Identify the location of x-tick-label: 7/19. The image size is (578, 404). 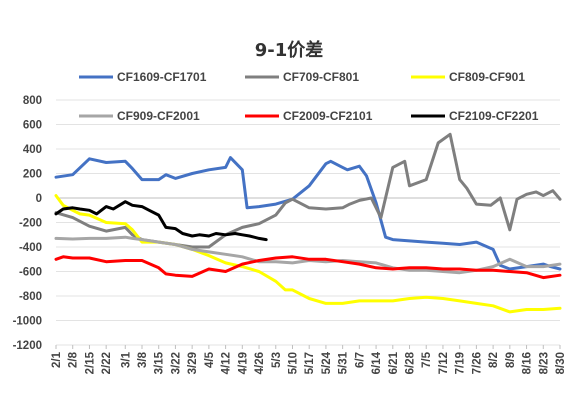
(461, 363).